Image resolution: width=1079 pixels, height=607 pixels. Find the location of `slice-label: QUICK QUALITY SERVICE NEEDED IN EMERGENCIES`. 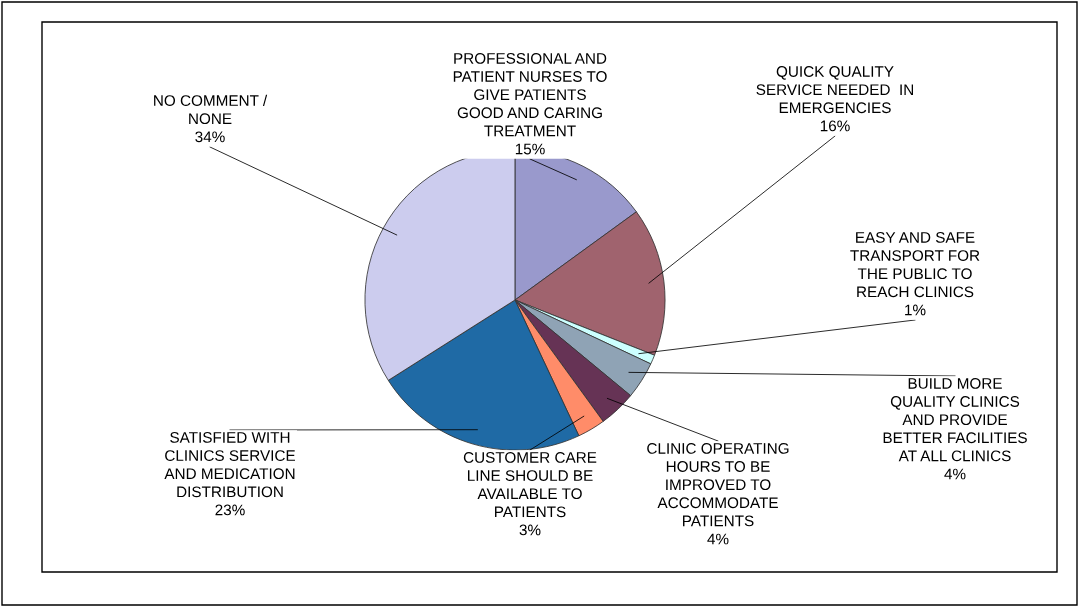

slice-label: QUICK QUALITY SERVICE NEEDED IN EMERGENCIES is located at coordinates (834, 90).